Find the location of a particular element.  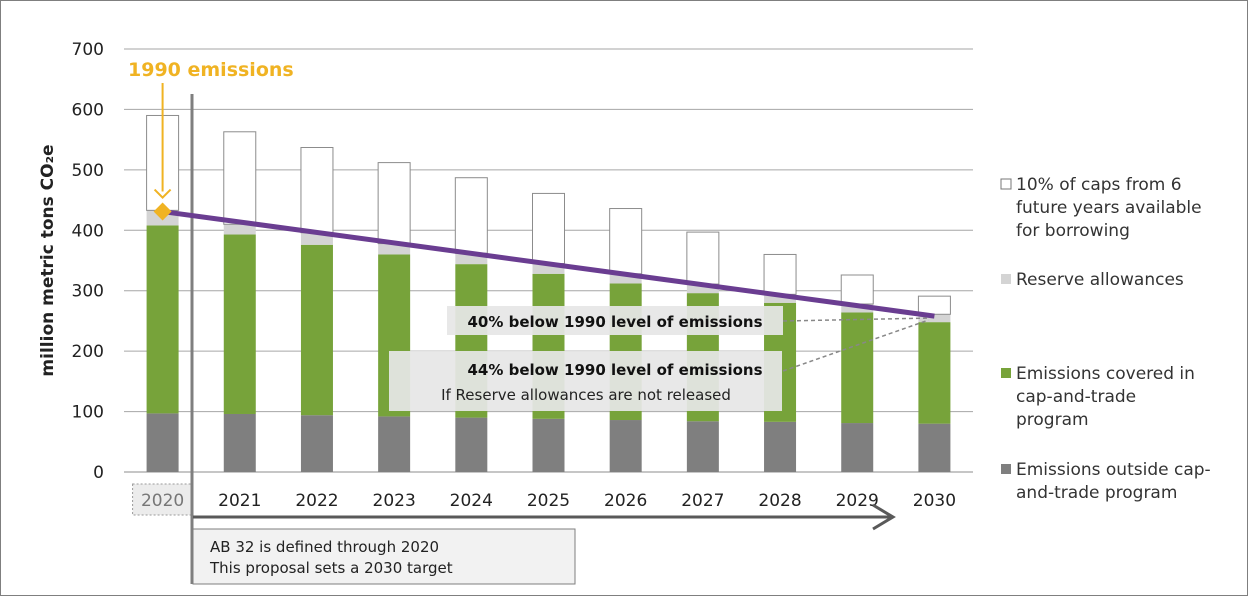

legend-label: for borrowing is located at coordinates (1073, 231).